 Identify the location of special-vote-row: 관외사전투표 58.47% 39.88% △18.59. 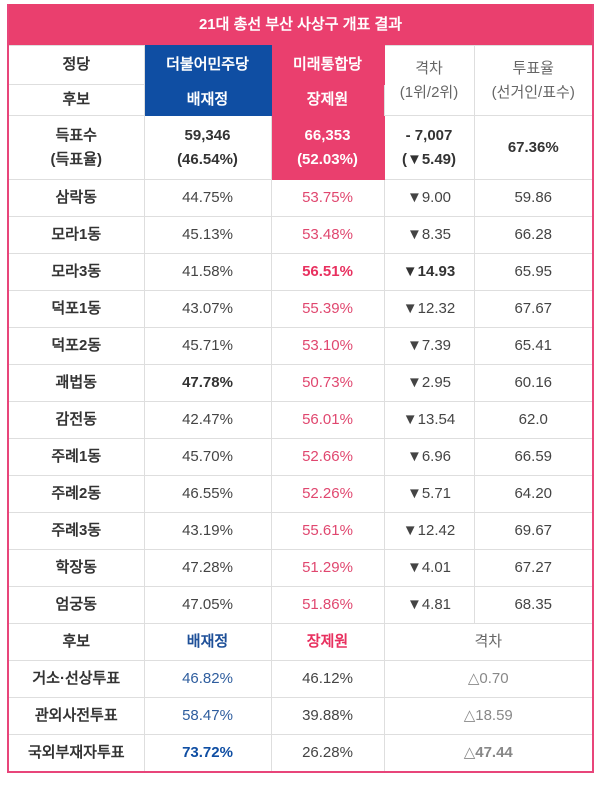
(300, 716).